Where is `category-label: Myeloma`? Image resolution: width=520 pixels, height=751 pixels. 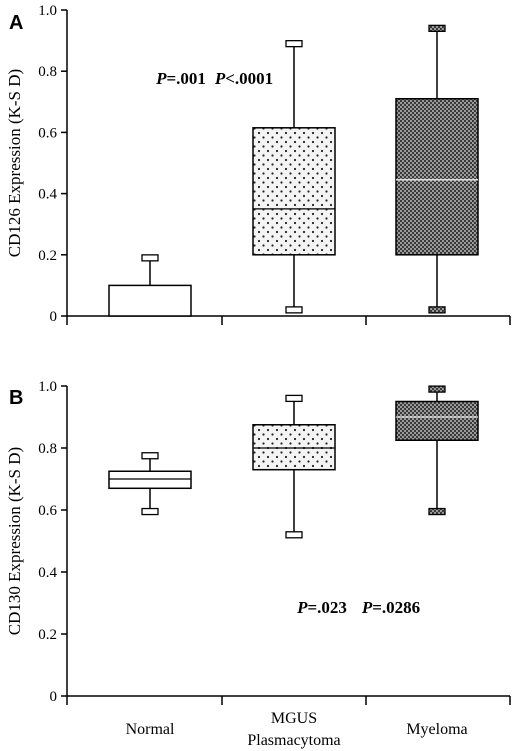
category-label: Myeloma is located at coordinates (436, 729).